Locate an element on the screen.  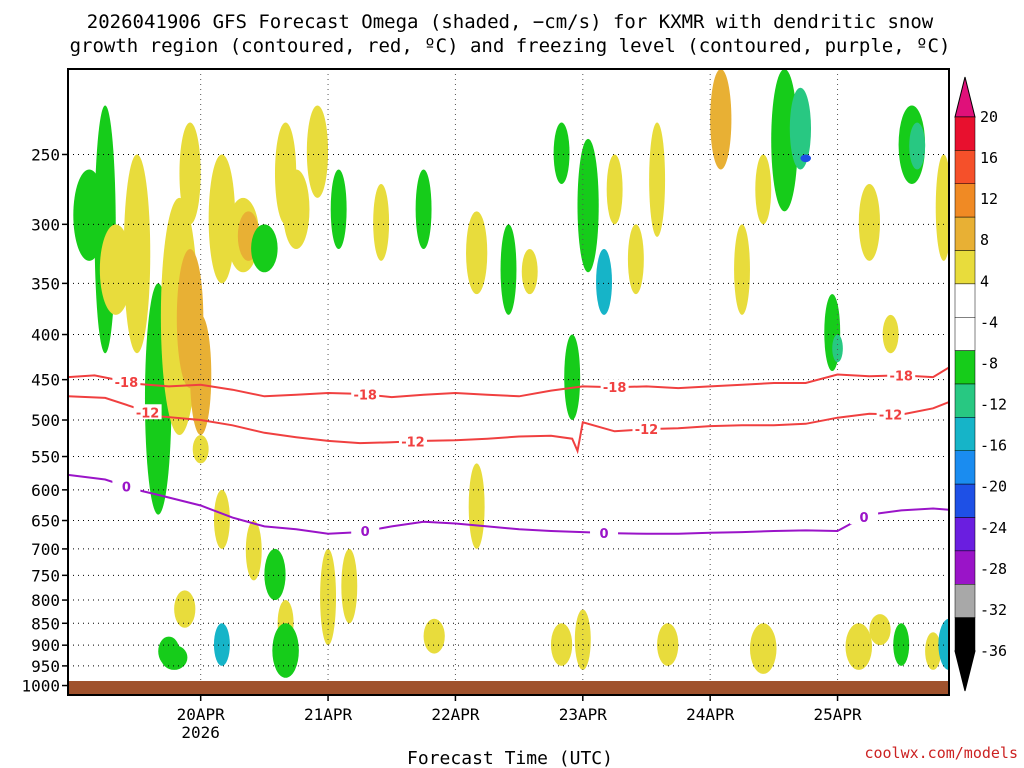
pressure-tick-label: 700 is located at coordinates (45, 549).